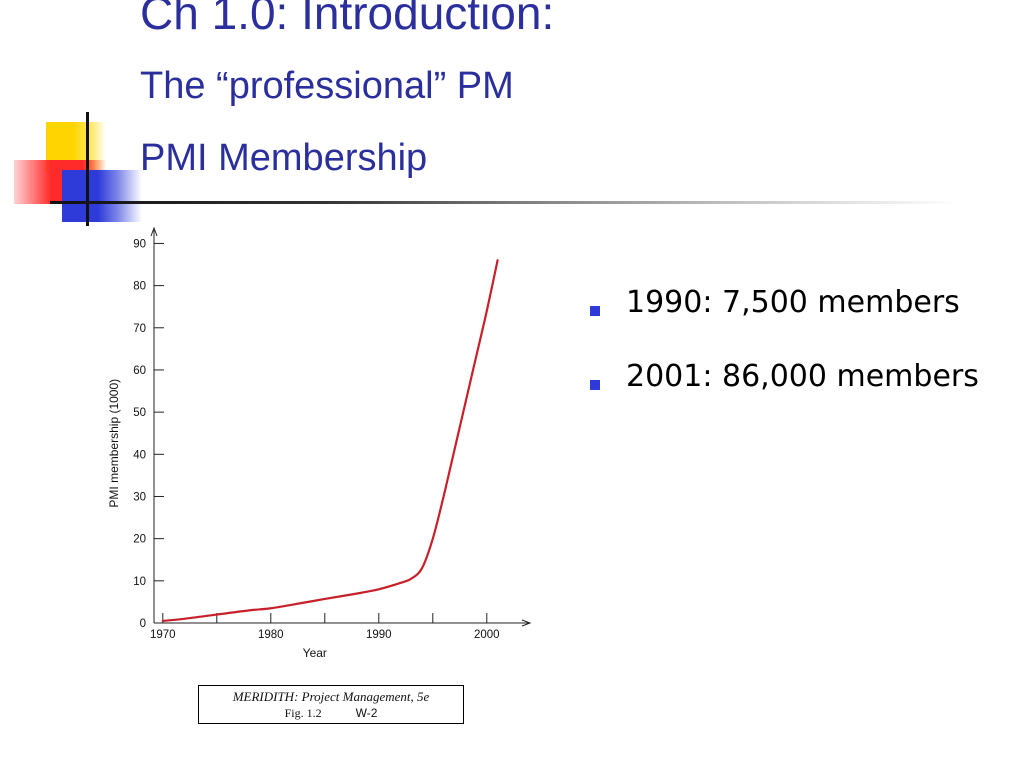  What do you see at coordinates (284, 158) in the screenshot?
I see `slide-subtitle-membership: PMI Membership` at bounding box center [284, 158].